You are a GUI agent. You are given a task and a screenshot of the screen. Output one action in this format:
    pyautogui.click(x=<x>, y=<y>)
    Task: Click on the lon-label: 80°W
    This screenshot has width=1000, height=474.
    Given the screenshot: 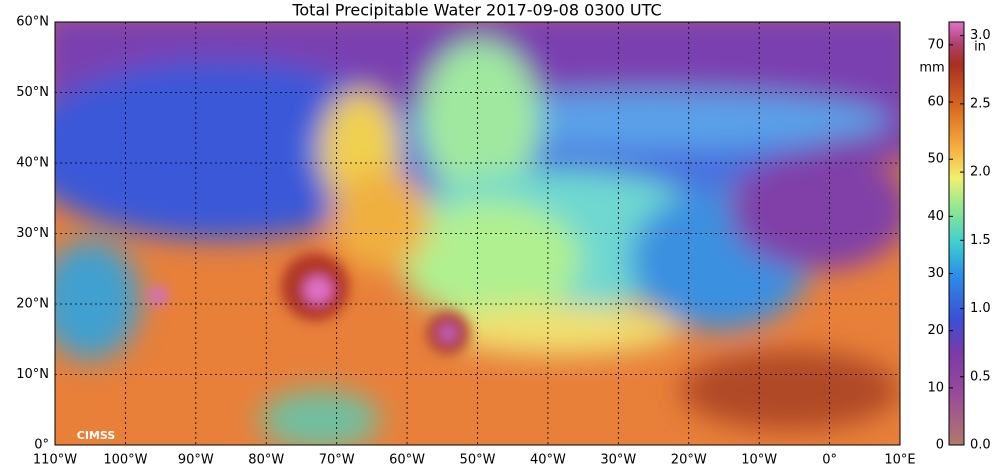 What is the action you would take?
    pyautogui.click(x=266, y=460)
    